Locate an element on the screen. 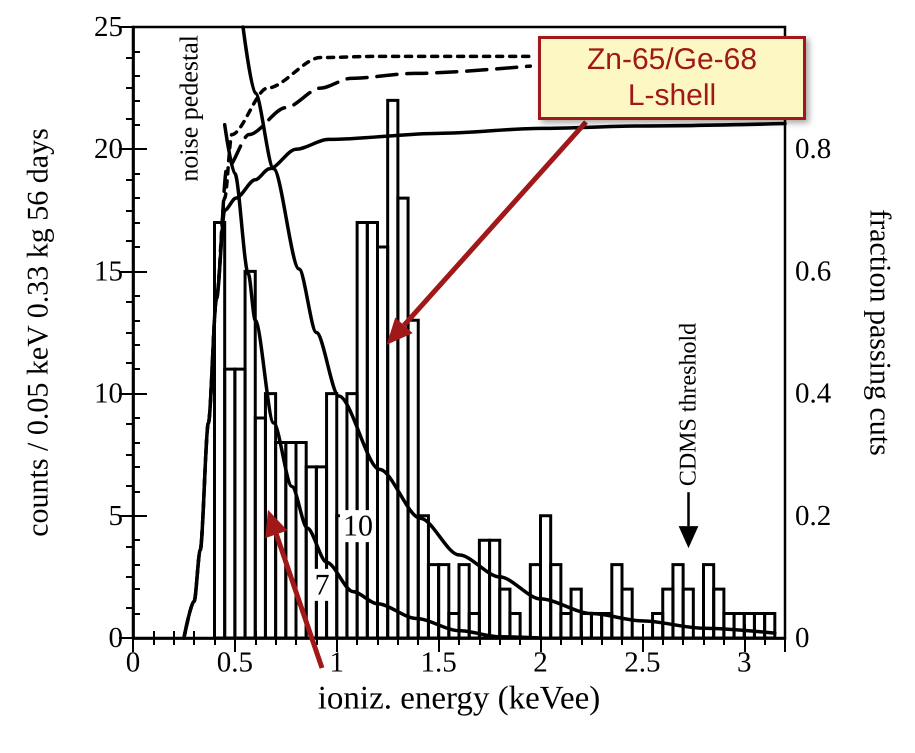 The width and height of the screenshot is (915, 753). x-tick-label: 3 is located at coordinates (744, 662).